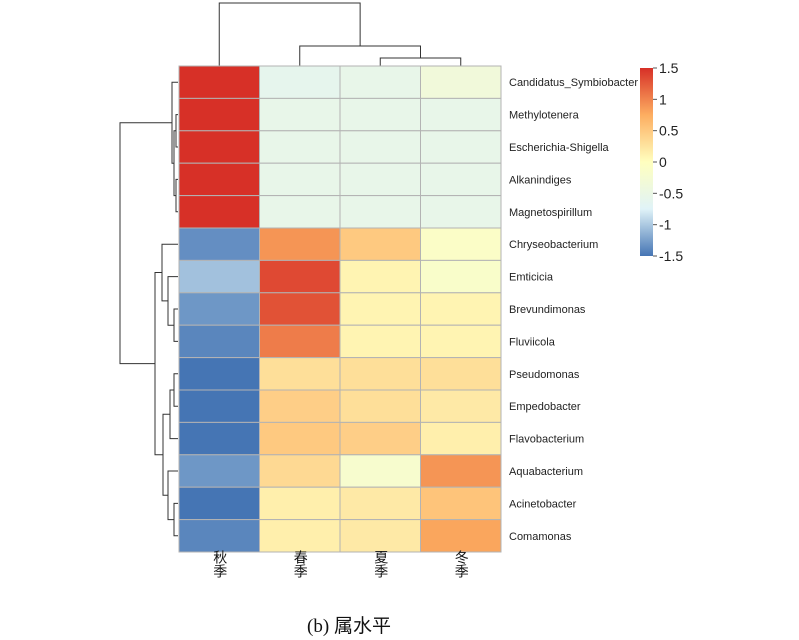 This screenshot has height=640, width=799. I want to click on legend-tick-label: 1, so click(663, 99).